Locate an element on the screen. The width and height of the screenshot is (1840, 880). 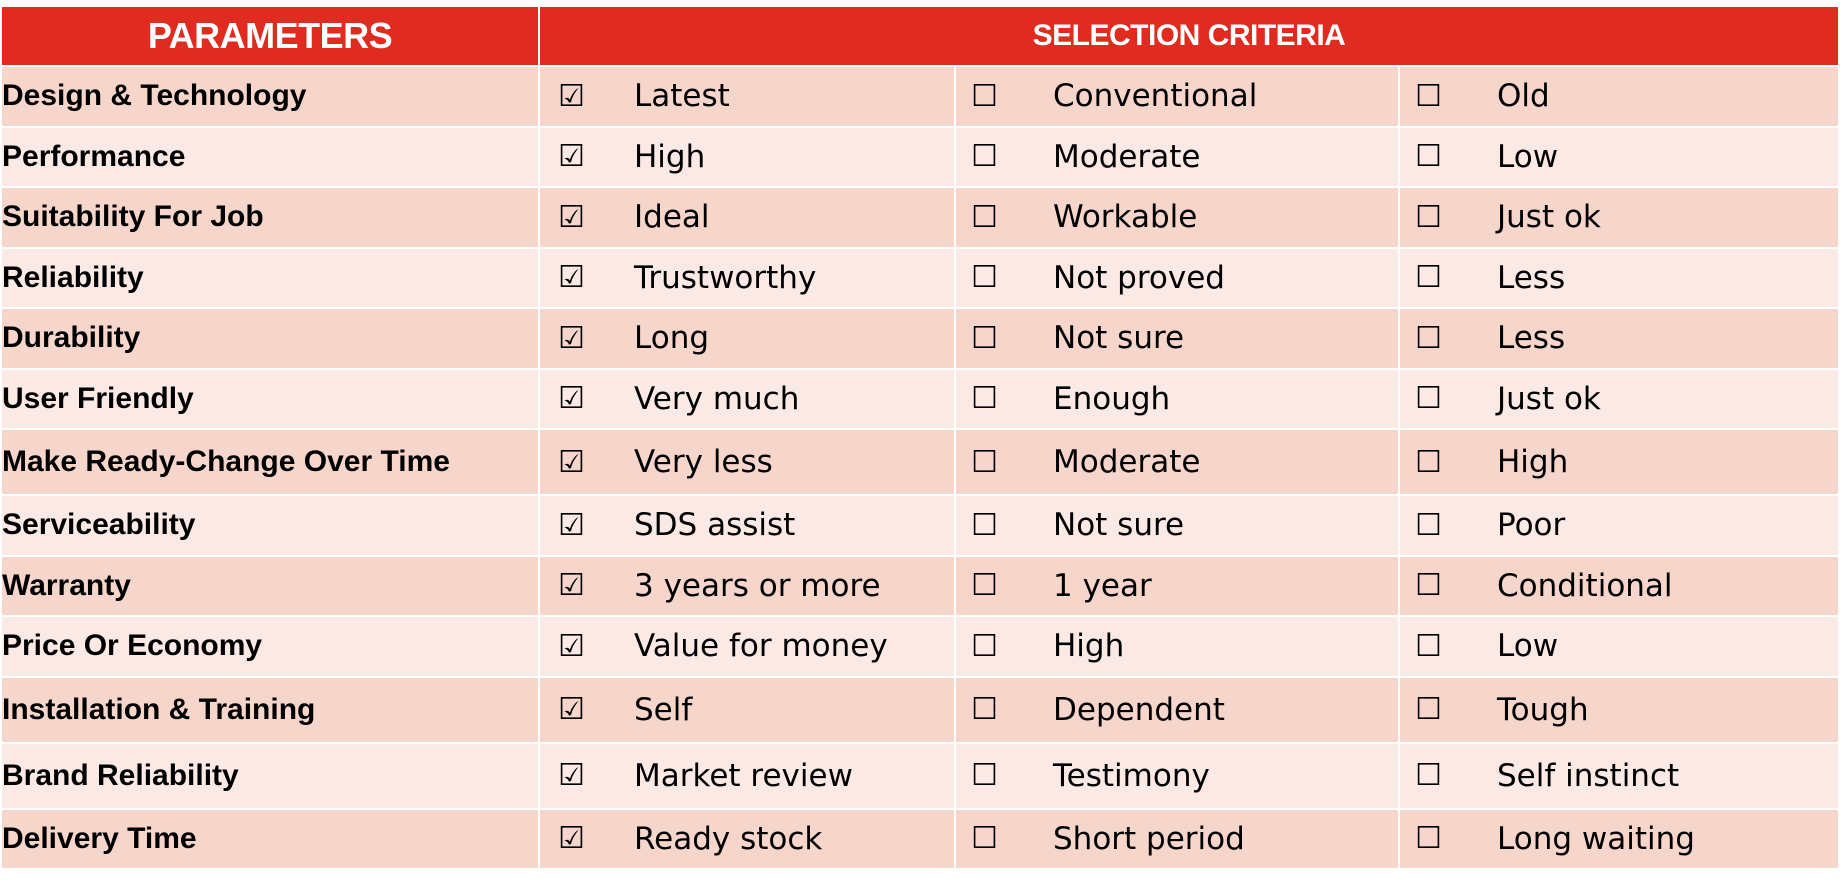
option-label: Enough is located at coordinates (1112, 398).